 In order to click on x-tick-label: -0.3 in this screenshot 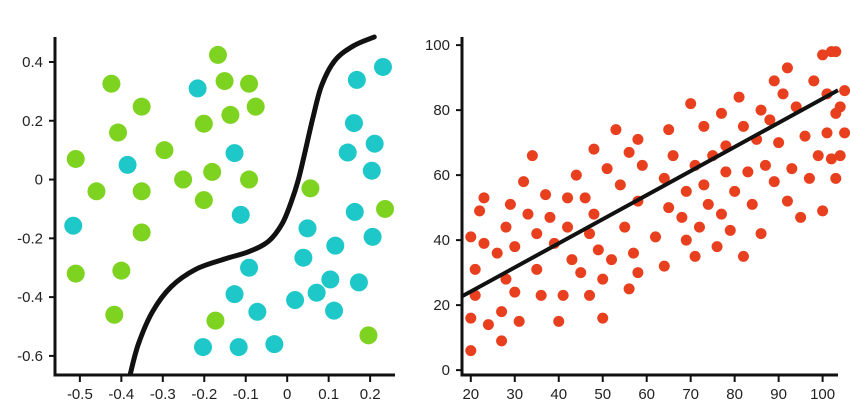, I will do `click(163, 394)`.